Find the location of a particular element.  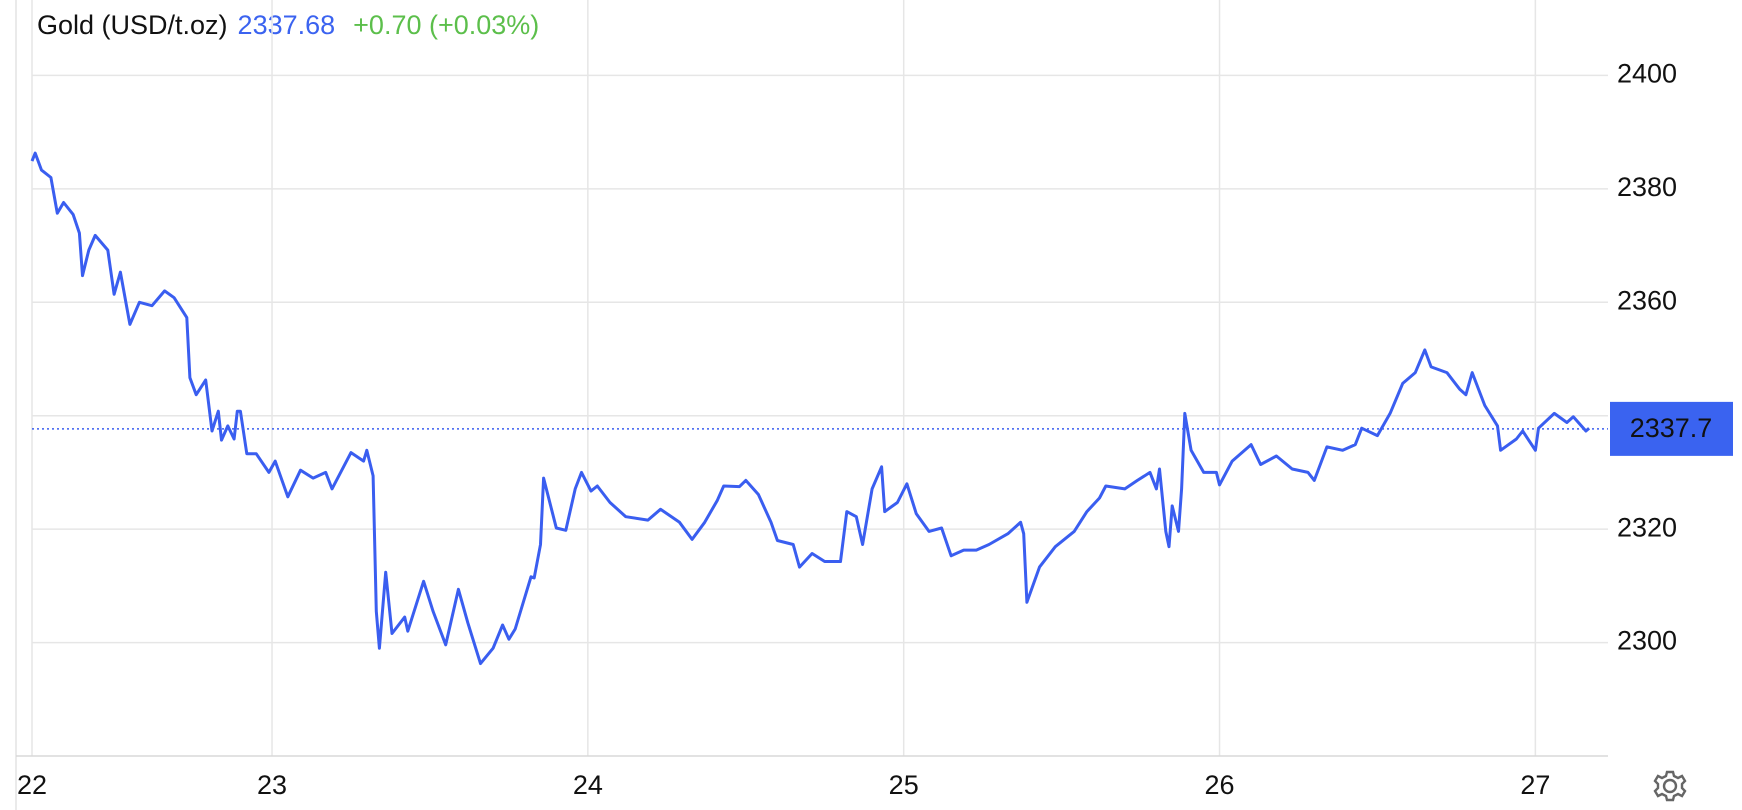

x-tick-label: 24 is located at coordinates (588, 785).